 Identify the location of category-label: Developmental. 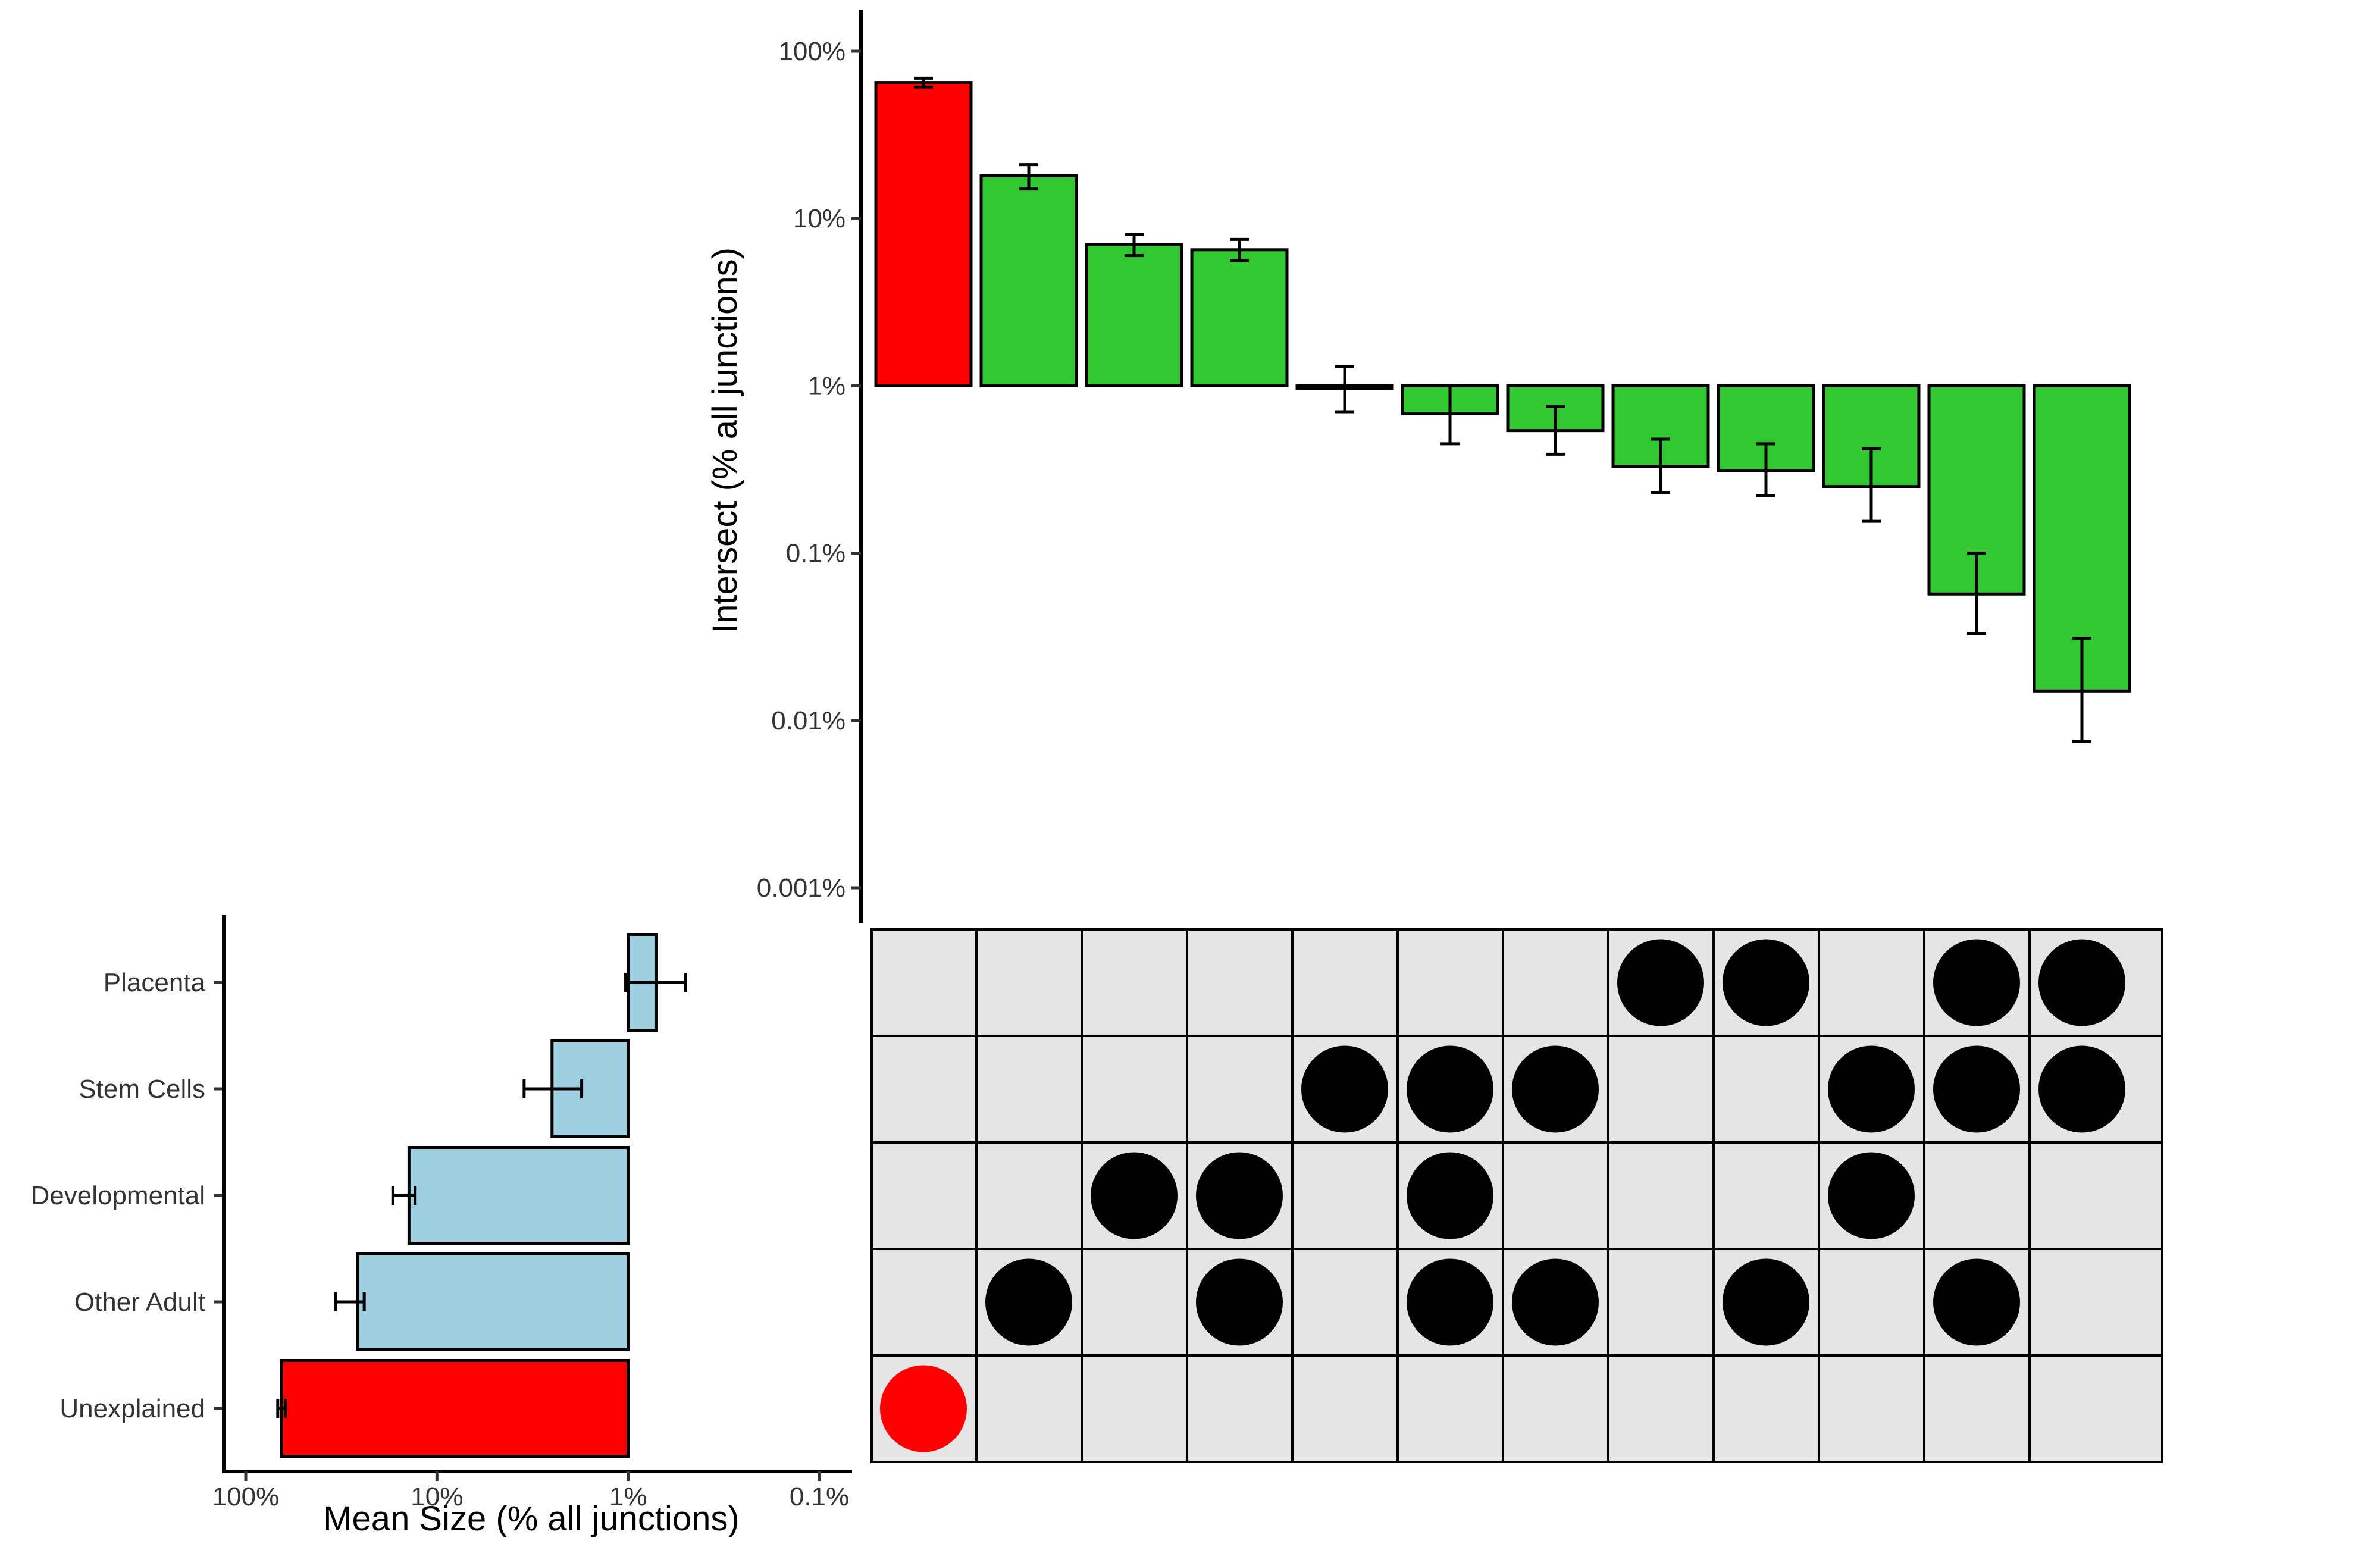
(118, 1195).